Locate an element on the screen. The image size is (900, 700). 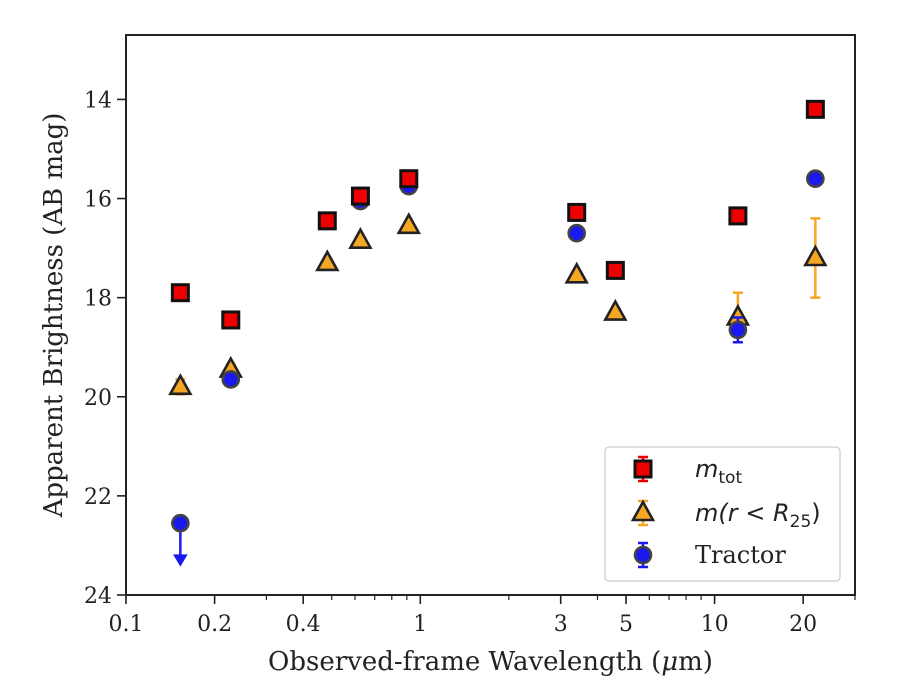
y-tick-label: 24 is located at coordinates (98, 596).